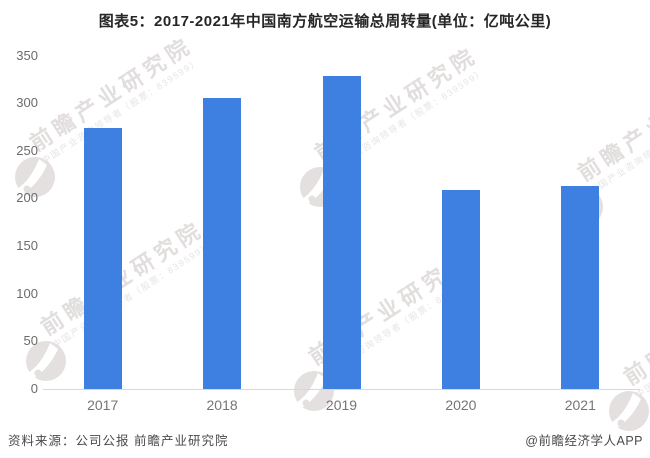 This screenshot has height=458, width=650. I want to click on x-tick-label-2017: 2017, so click(103, 405).